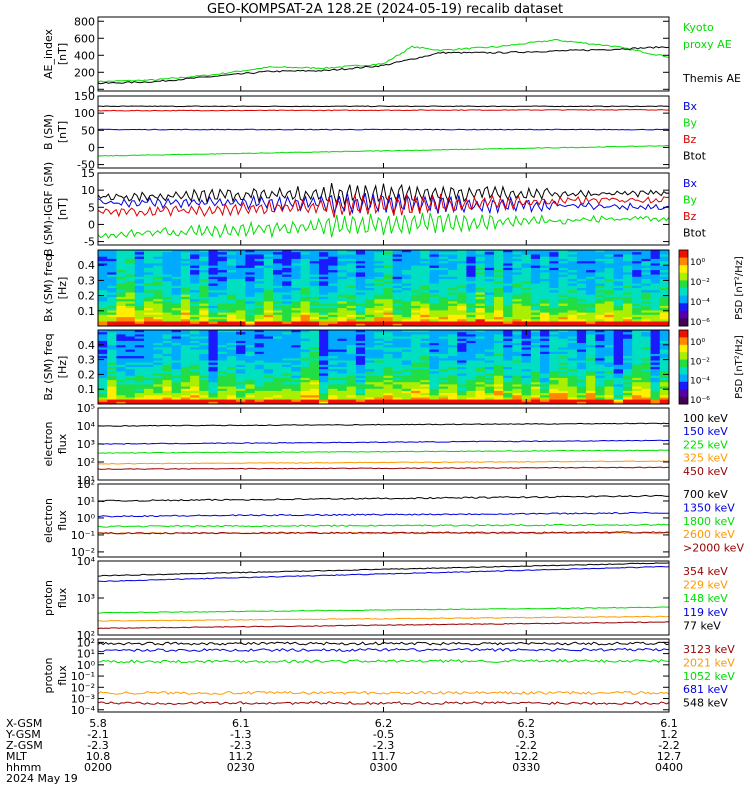 The height and width of the screenshot is (800, 750). What do you see at coordinates (62, 443) in the screenshot?
I see `y-axis-label: flux` at bounding box center [62, 443].